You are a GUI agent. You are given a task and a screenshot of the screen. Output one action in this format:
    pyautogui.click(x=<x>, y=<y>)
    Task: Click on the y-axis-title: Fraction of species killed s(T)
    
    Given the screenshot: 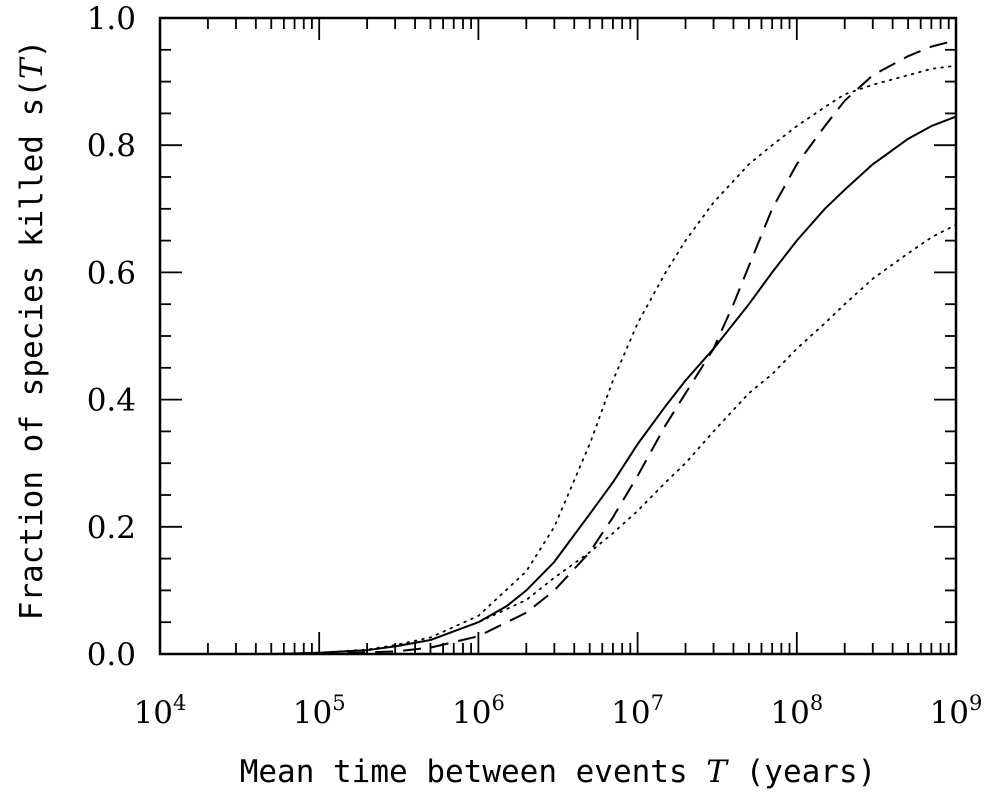 What is the action you would take?
    pyautogui.click(x=32, y=330)
    